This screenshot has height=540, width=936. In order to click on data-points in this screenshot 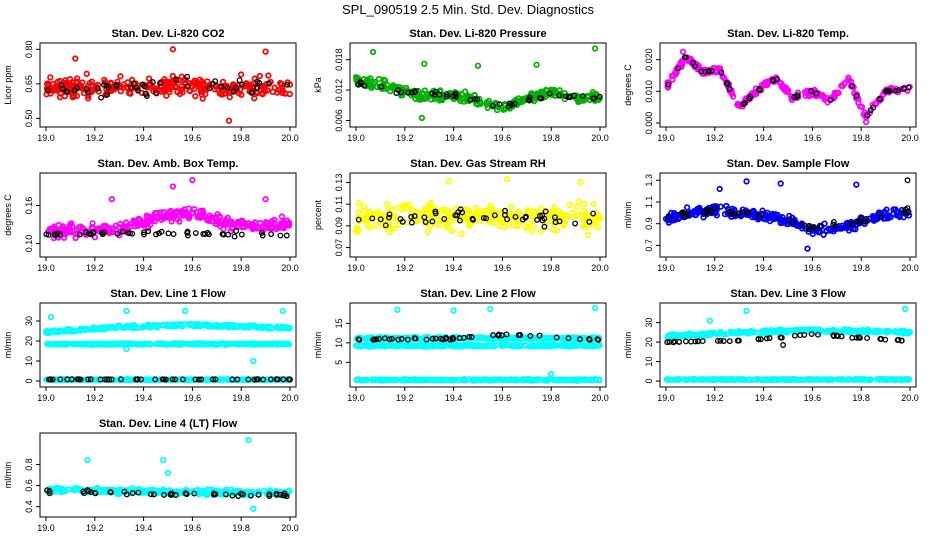, I will do `click(477, 344)`.